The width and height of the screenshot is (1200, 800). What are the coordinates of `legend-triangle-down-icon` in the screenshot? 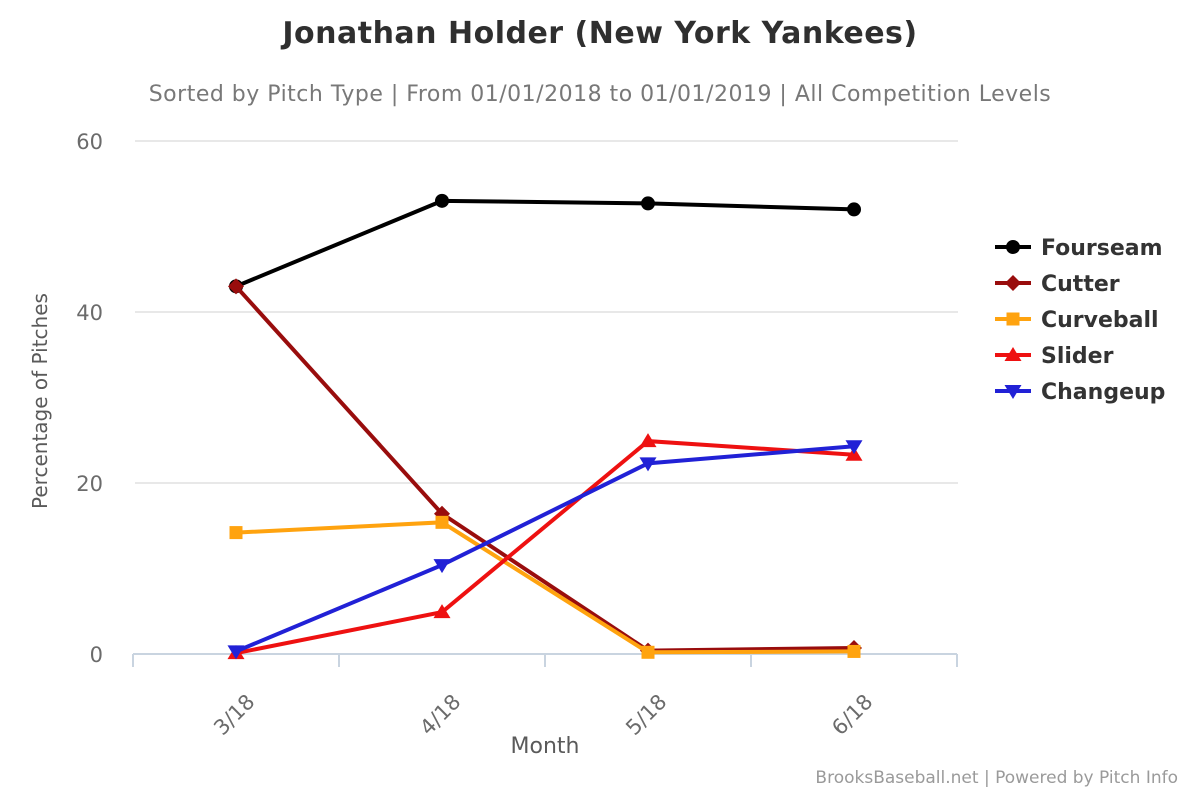 It's located at (1013, 392).